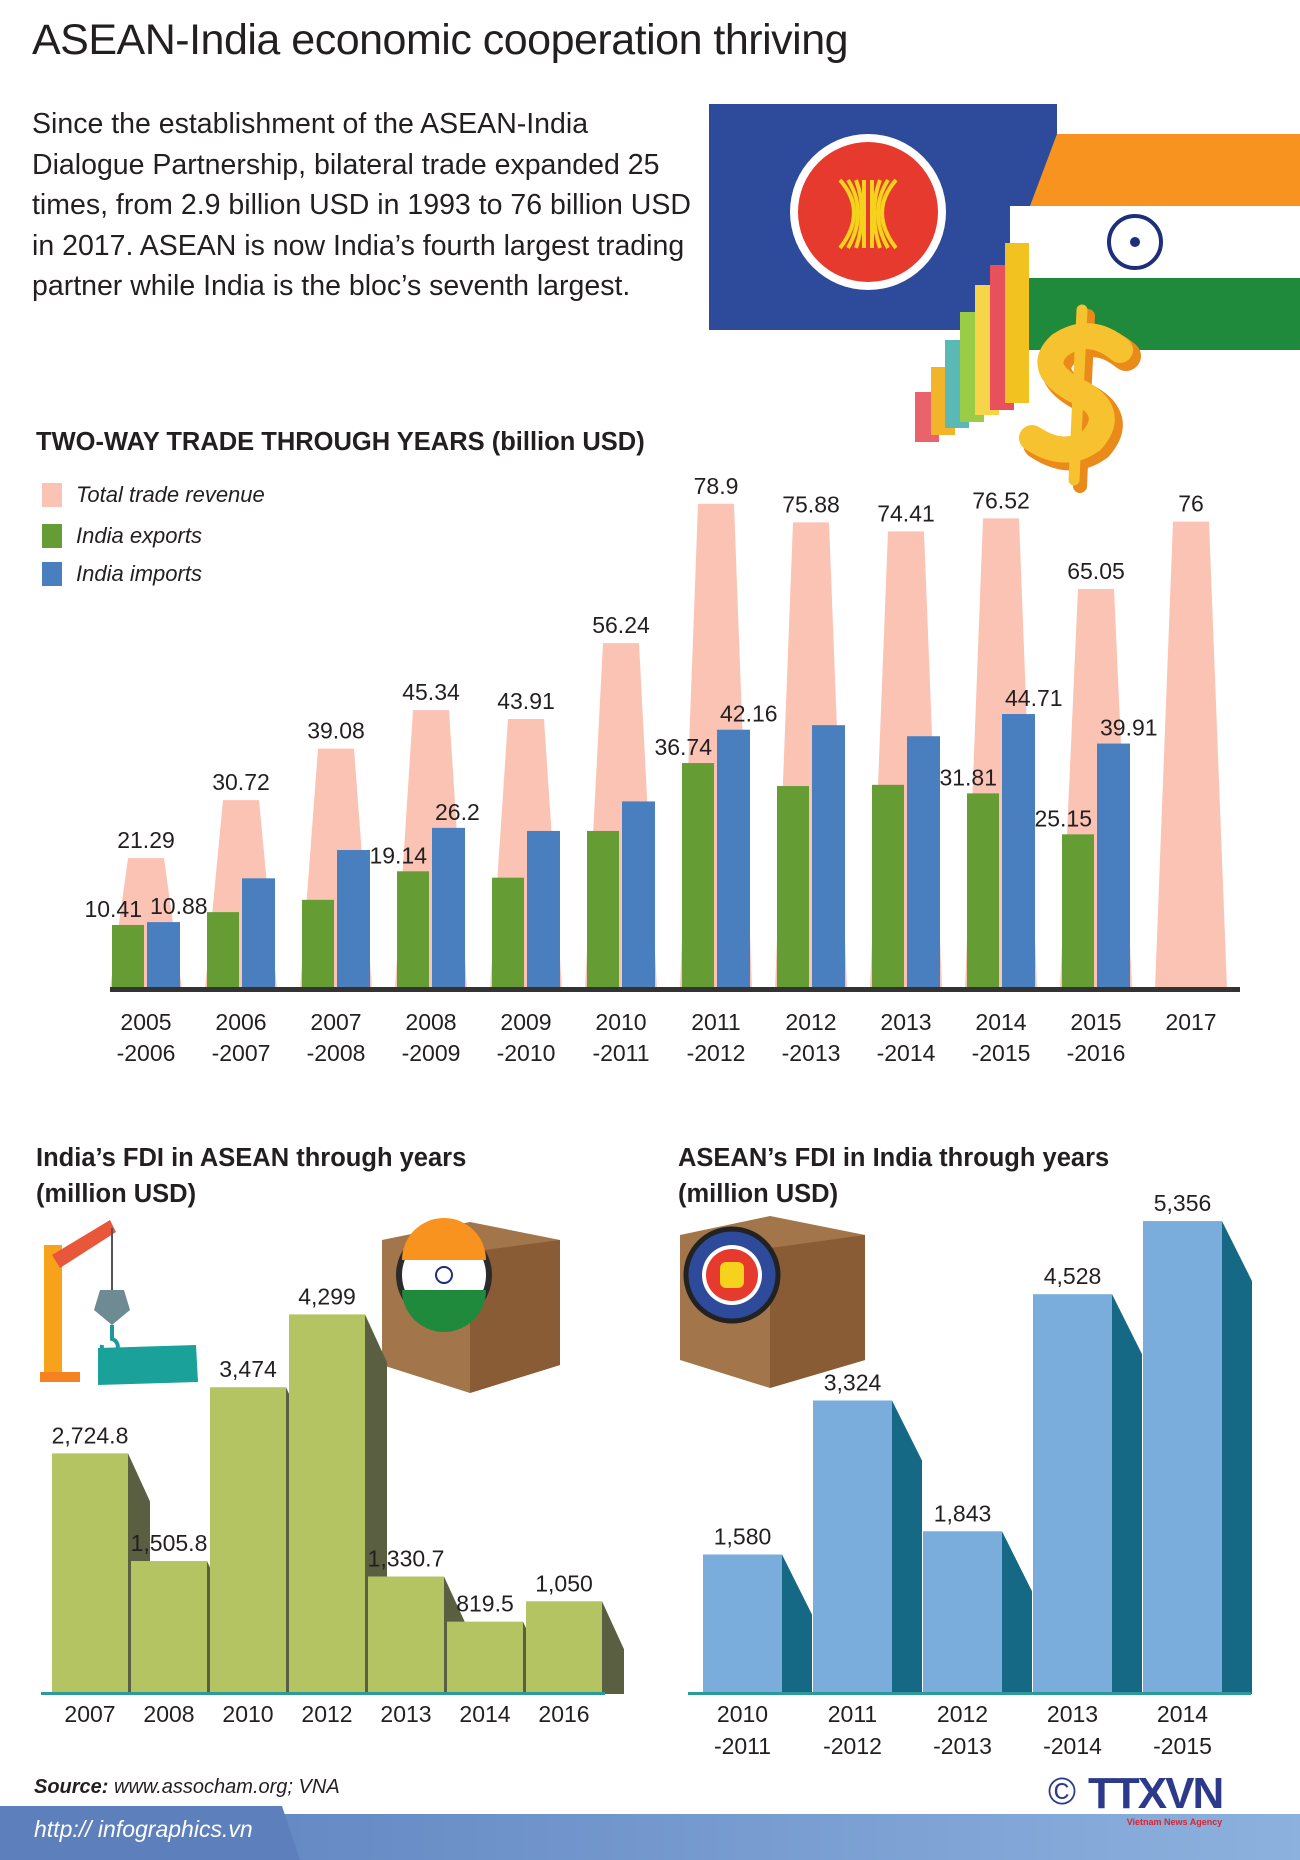 The image size is (1300, 1860). I want to click on footer-tab, so click(150, 1833).